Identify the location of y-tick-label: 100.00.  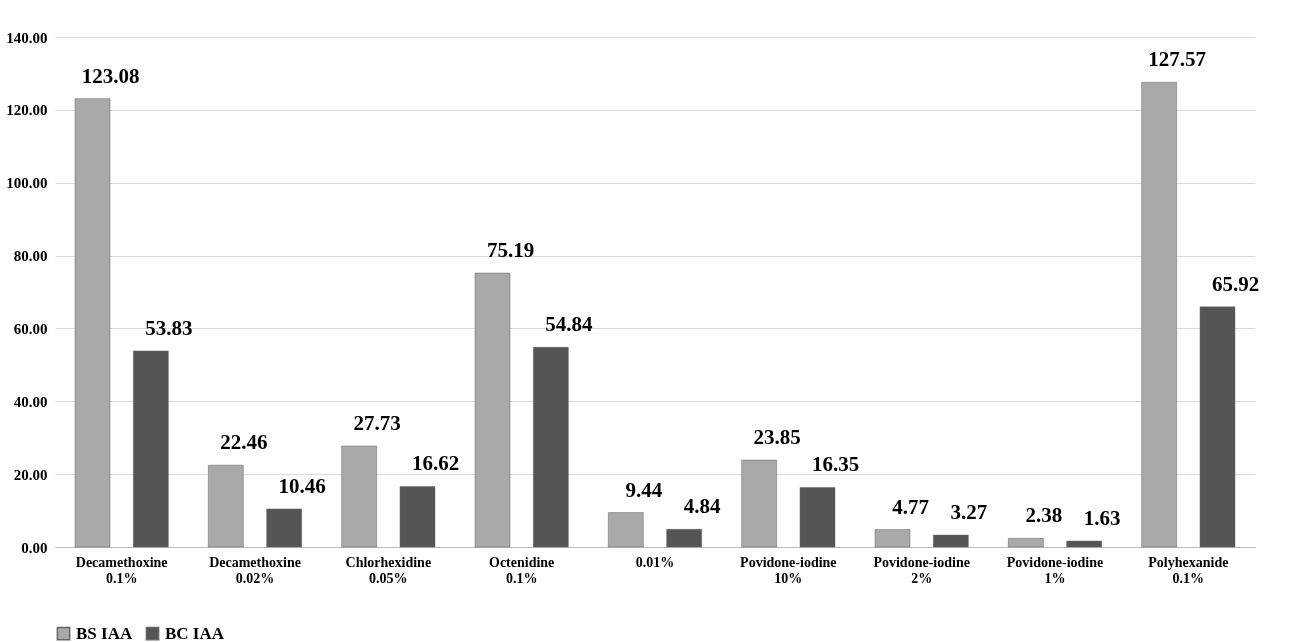
(27, 183).